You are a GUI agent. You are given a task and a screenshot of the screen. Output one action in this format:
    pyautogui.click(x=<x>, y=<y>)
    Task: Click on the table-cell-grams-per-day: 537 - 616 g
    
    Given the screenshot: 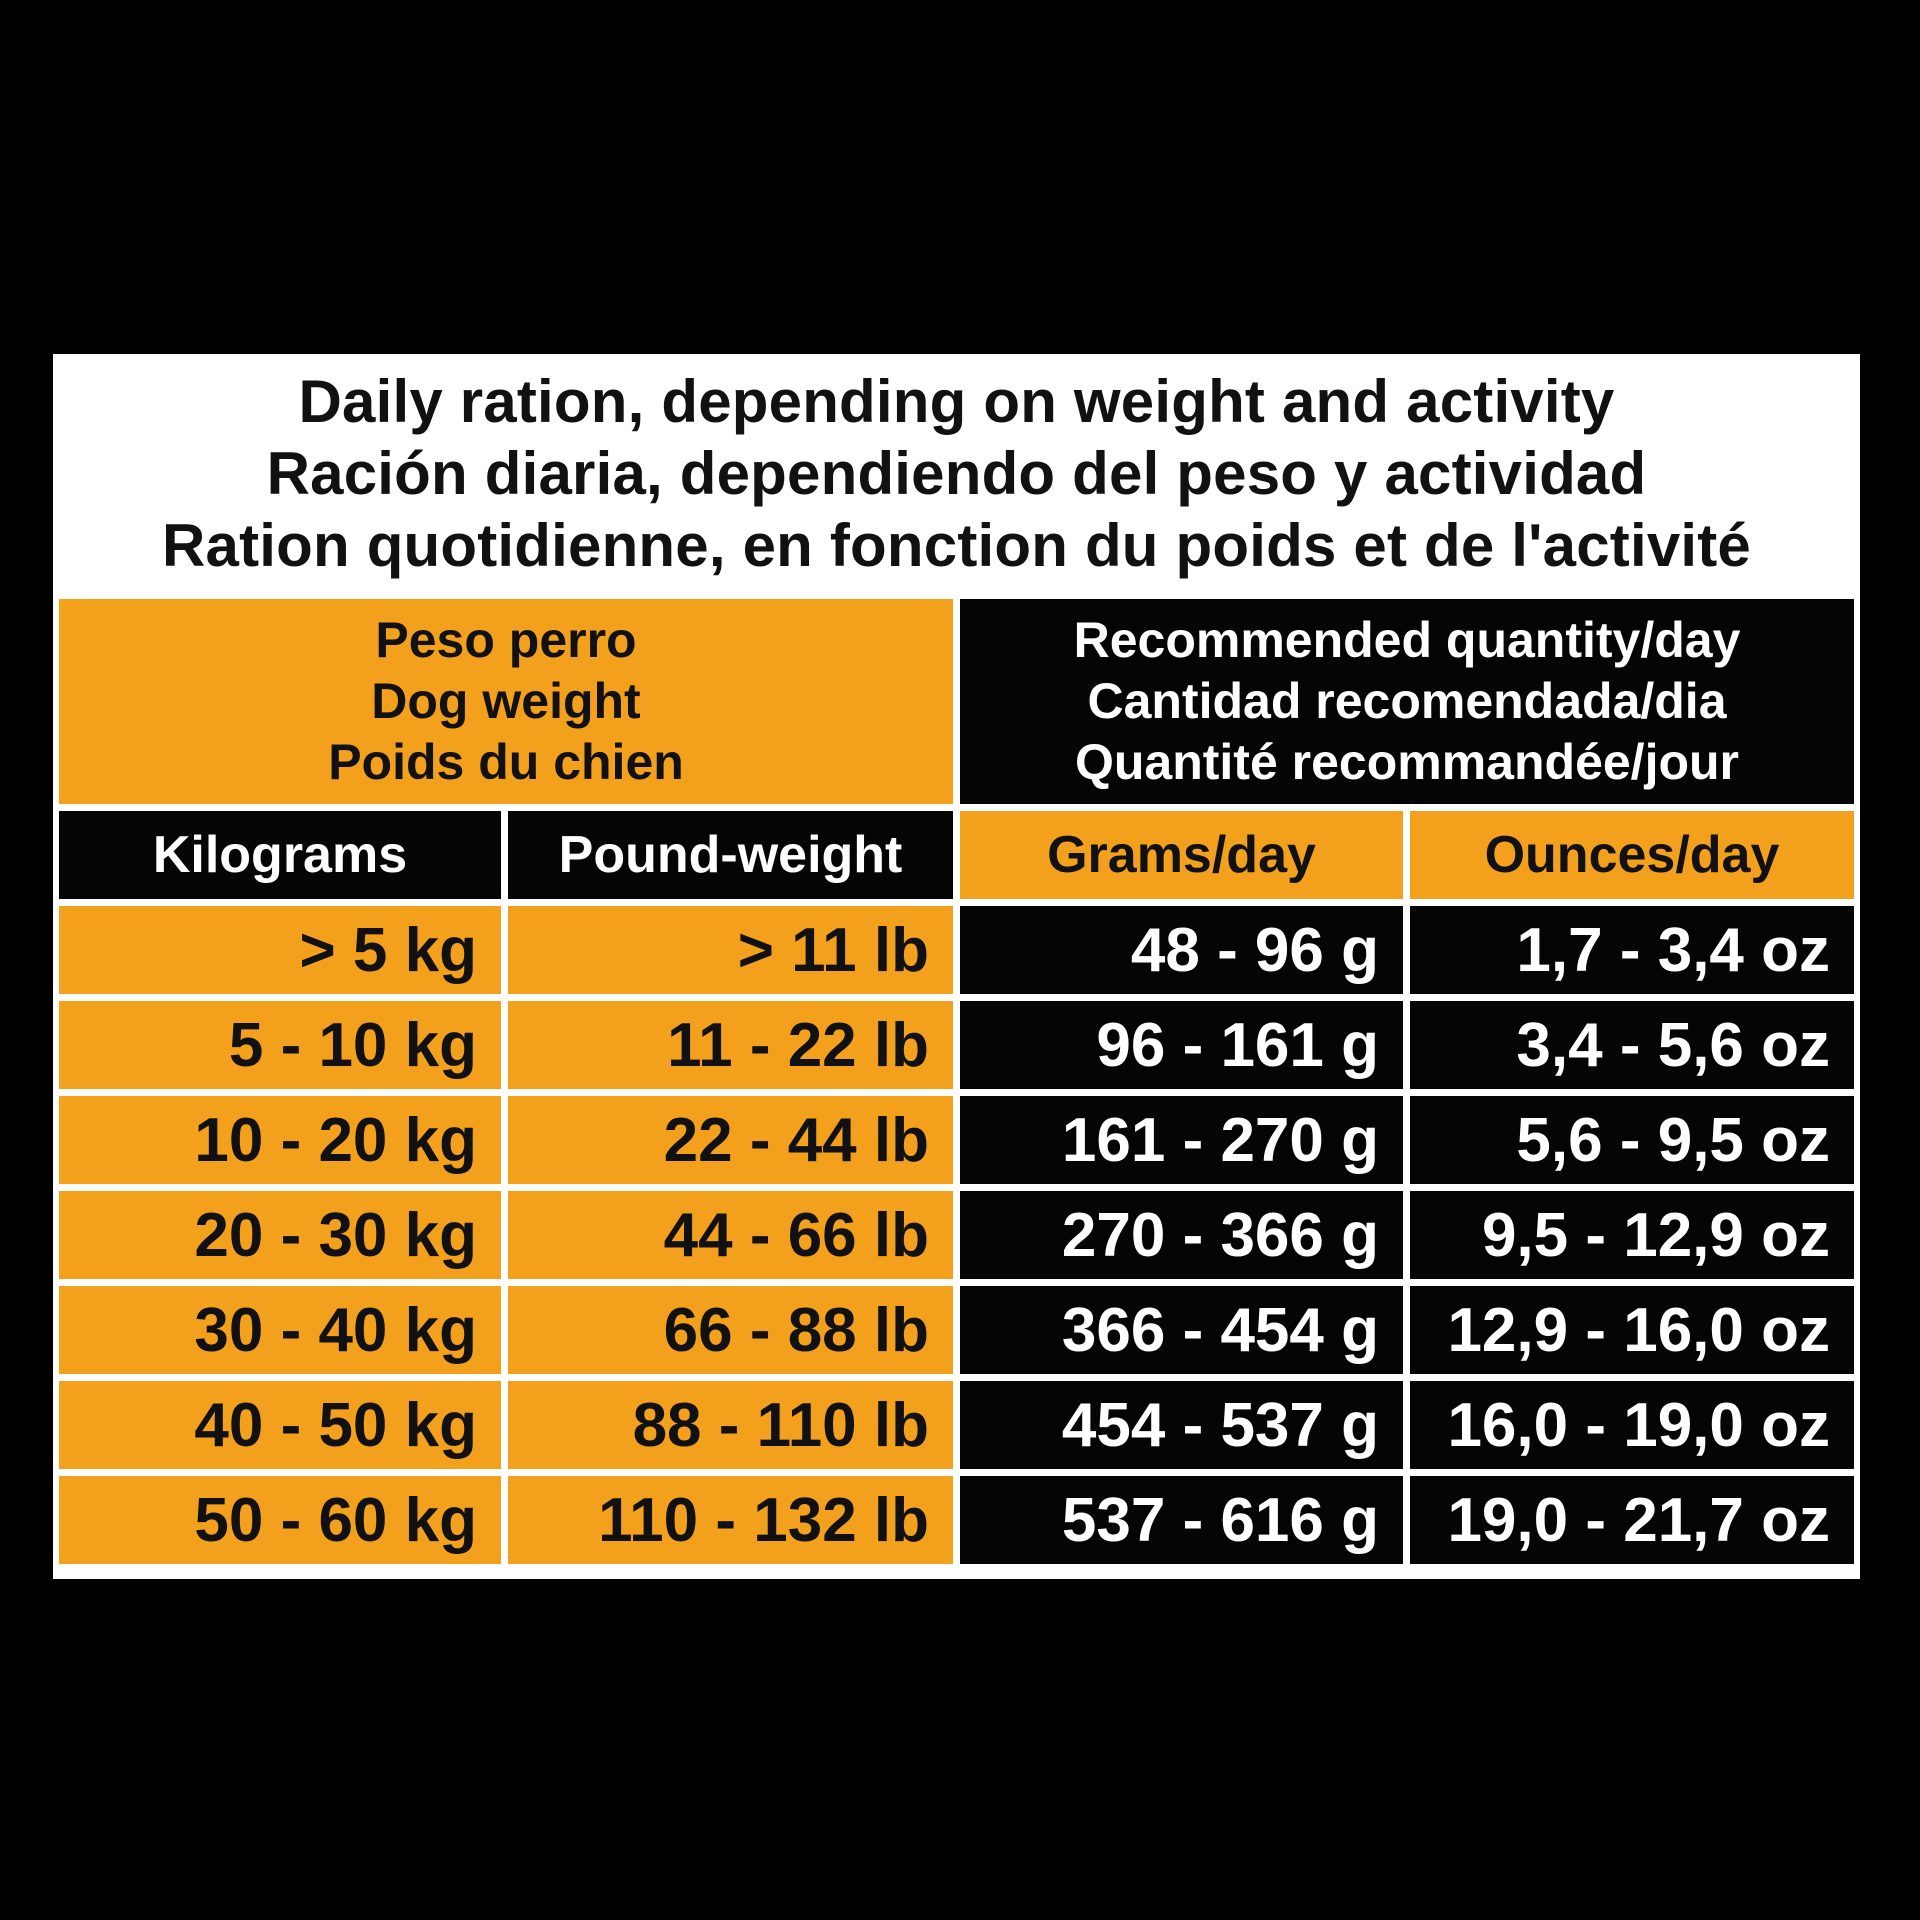 What is the action you would take?
    pyautogui.click(x=1181, y=1520)
    